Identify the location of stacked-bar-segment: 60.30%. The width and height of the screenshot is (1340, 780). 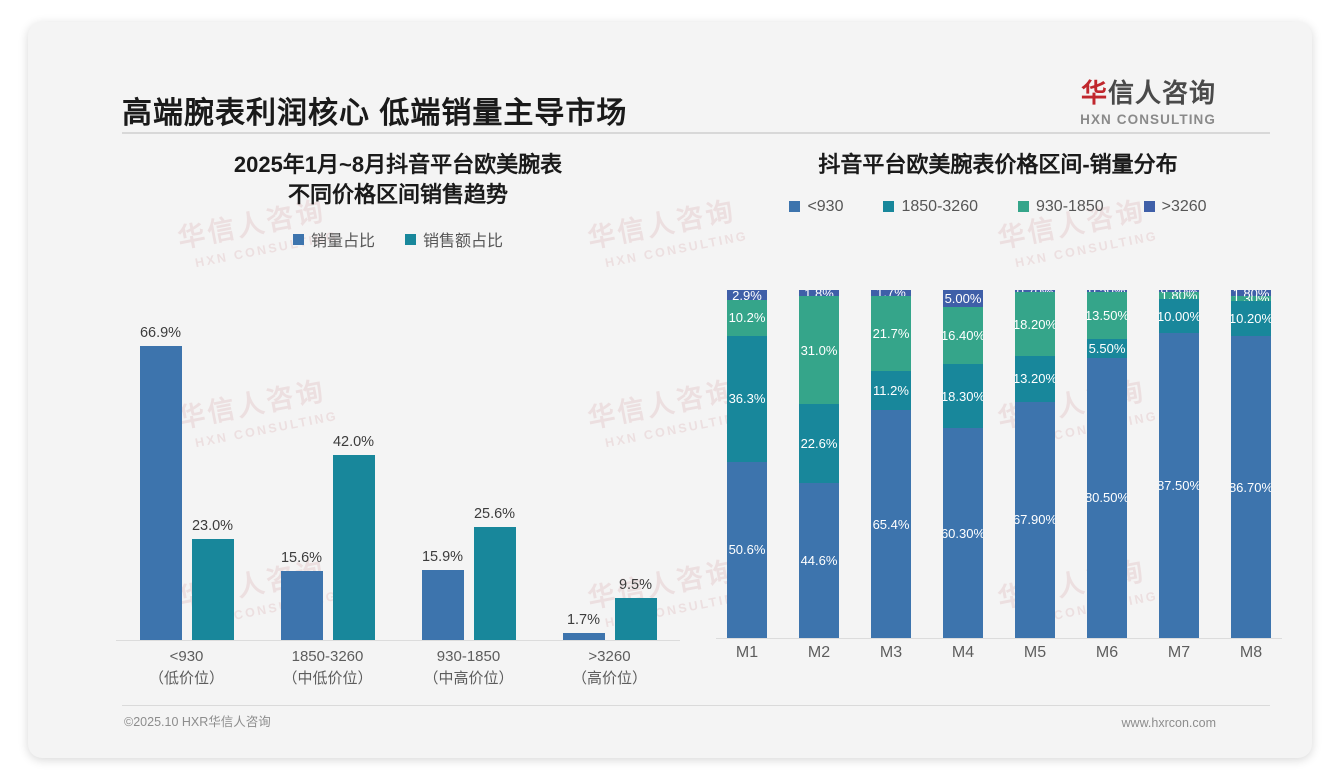
(963, 533).